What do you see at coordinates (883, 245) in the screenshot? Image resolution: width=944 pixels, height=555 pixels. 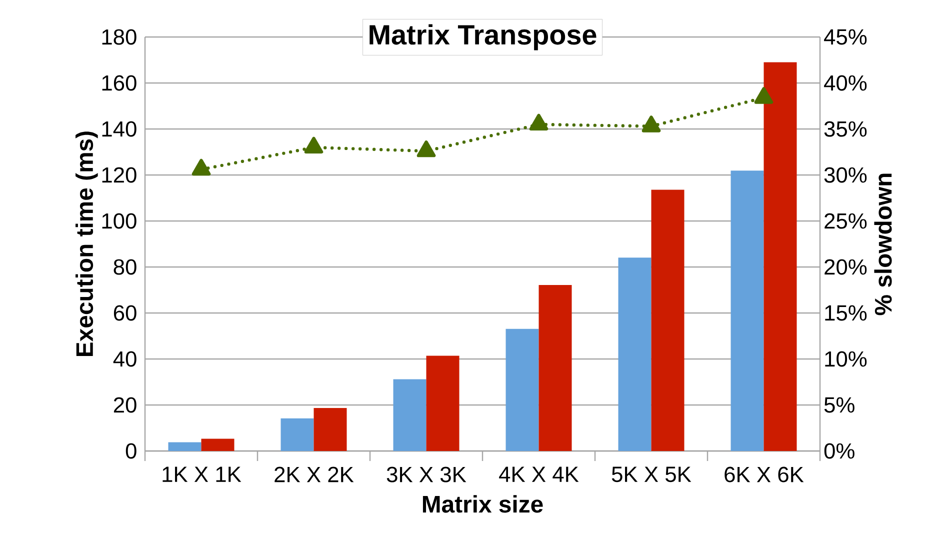 I see `y2-axis-title: % slowdown` at bounding box center [883, 245].